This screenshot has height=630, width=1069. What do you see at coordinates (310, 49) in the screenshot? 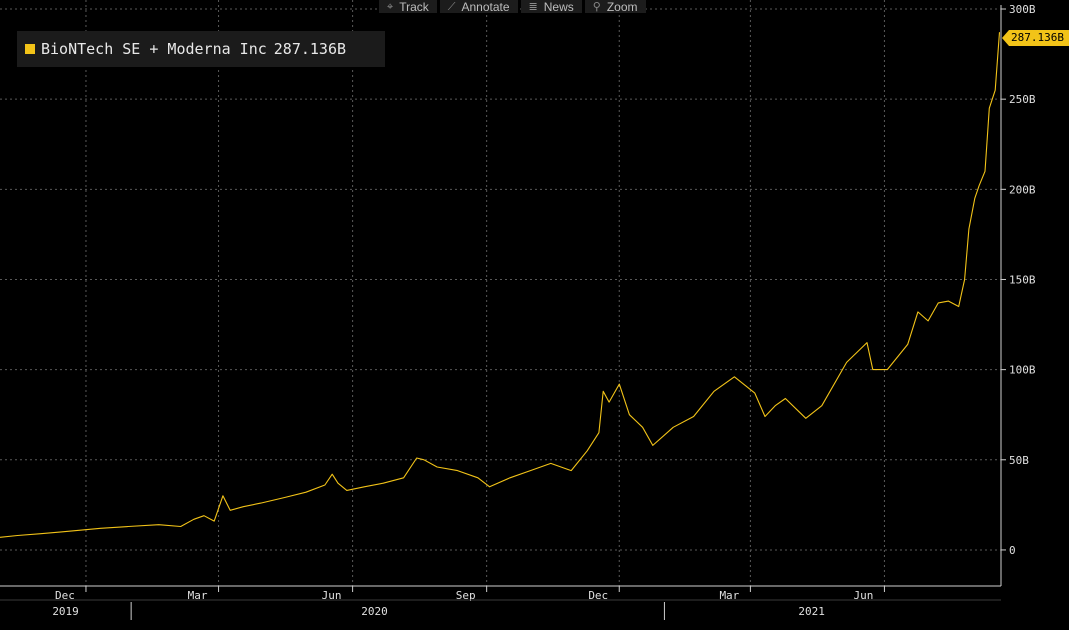
I see `legend-last-value: 287.136B` at bounding box center [310, 49].